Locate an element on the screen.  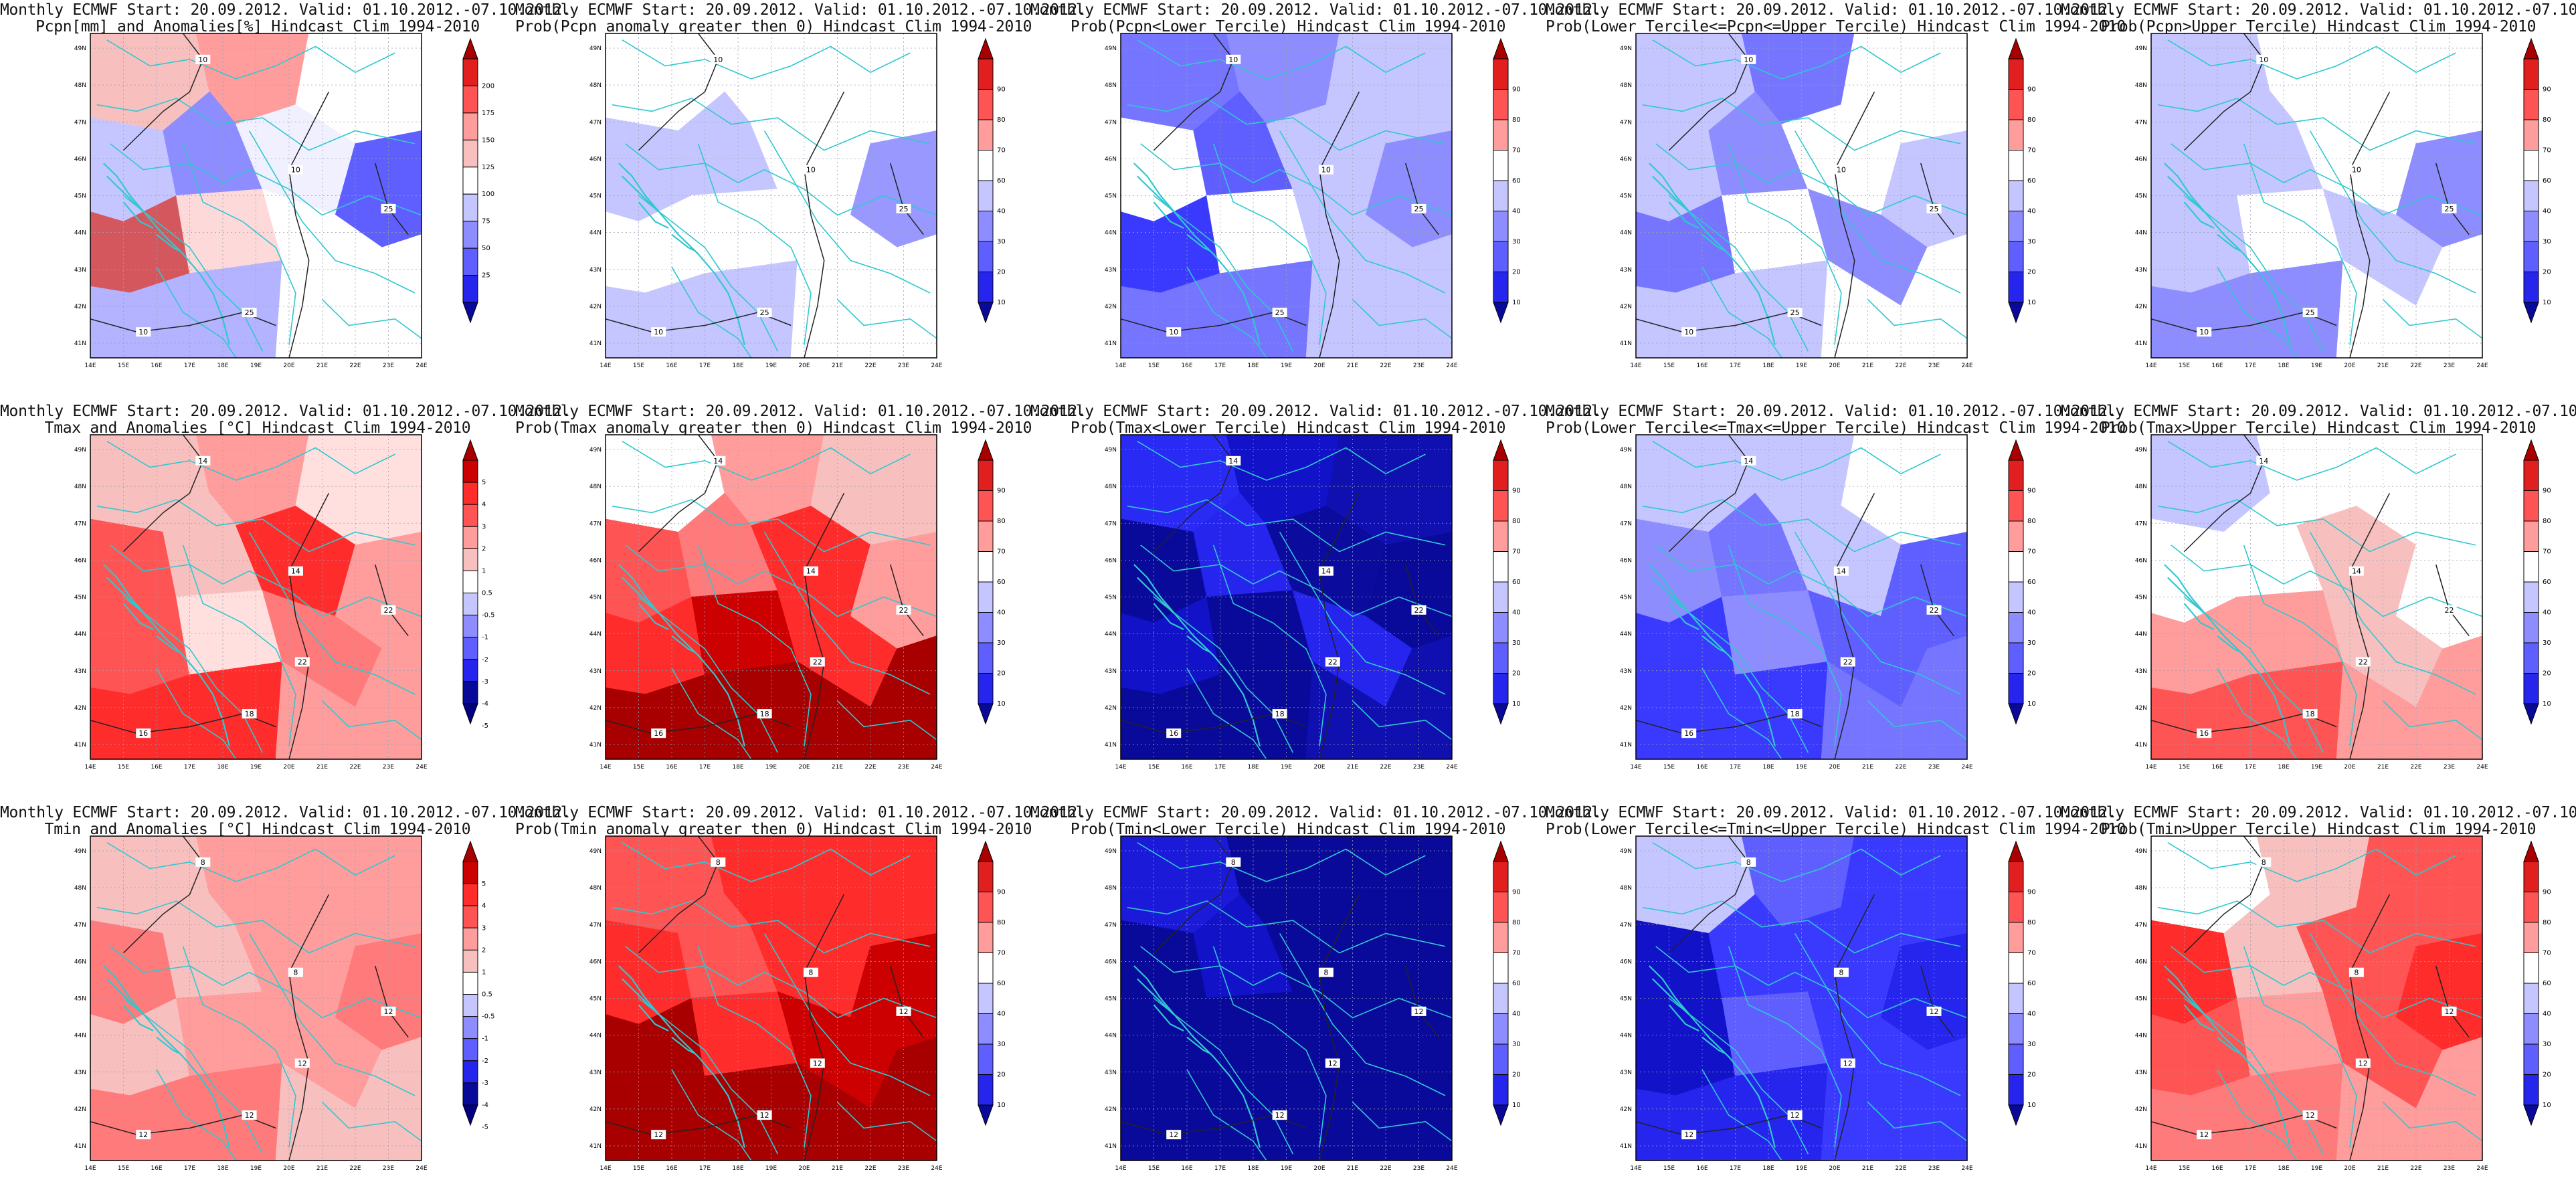
contour-label: 10 is located at coordinates (295, 170).